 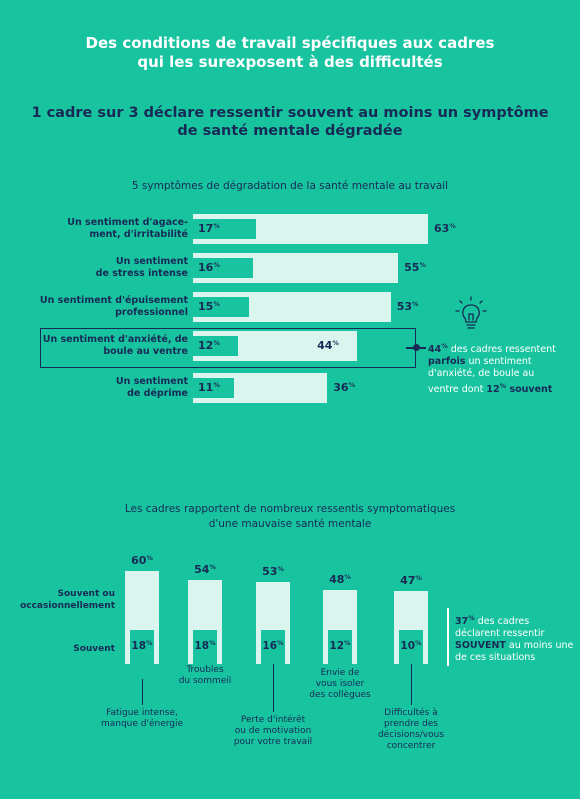 I want to click on row-label-often-or-occasionally: Souvent ou occasionnellement, so click(x=67, y=600).